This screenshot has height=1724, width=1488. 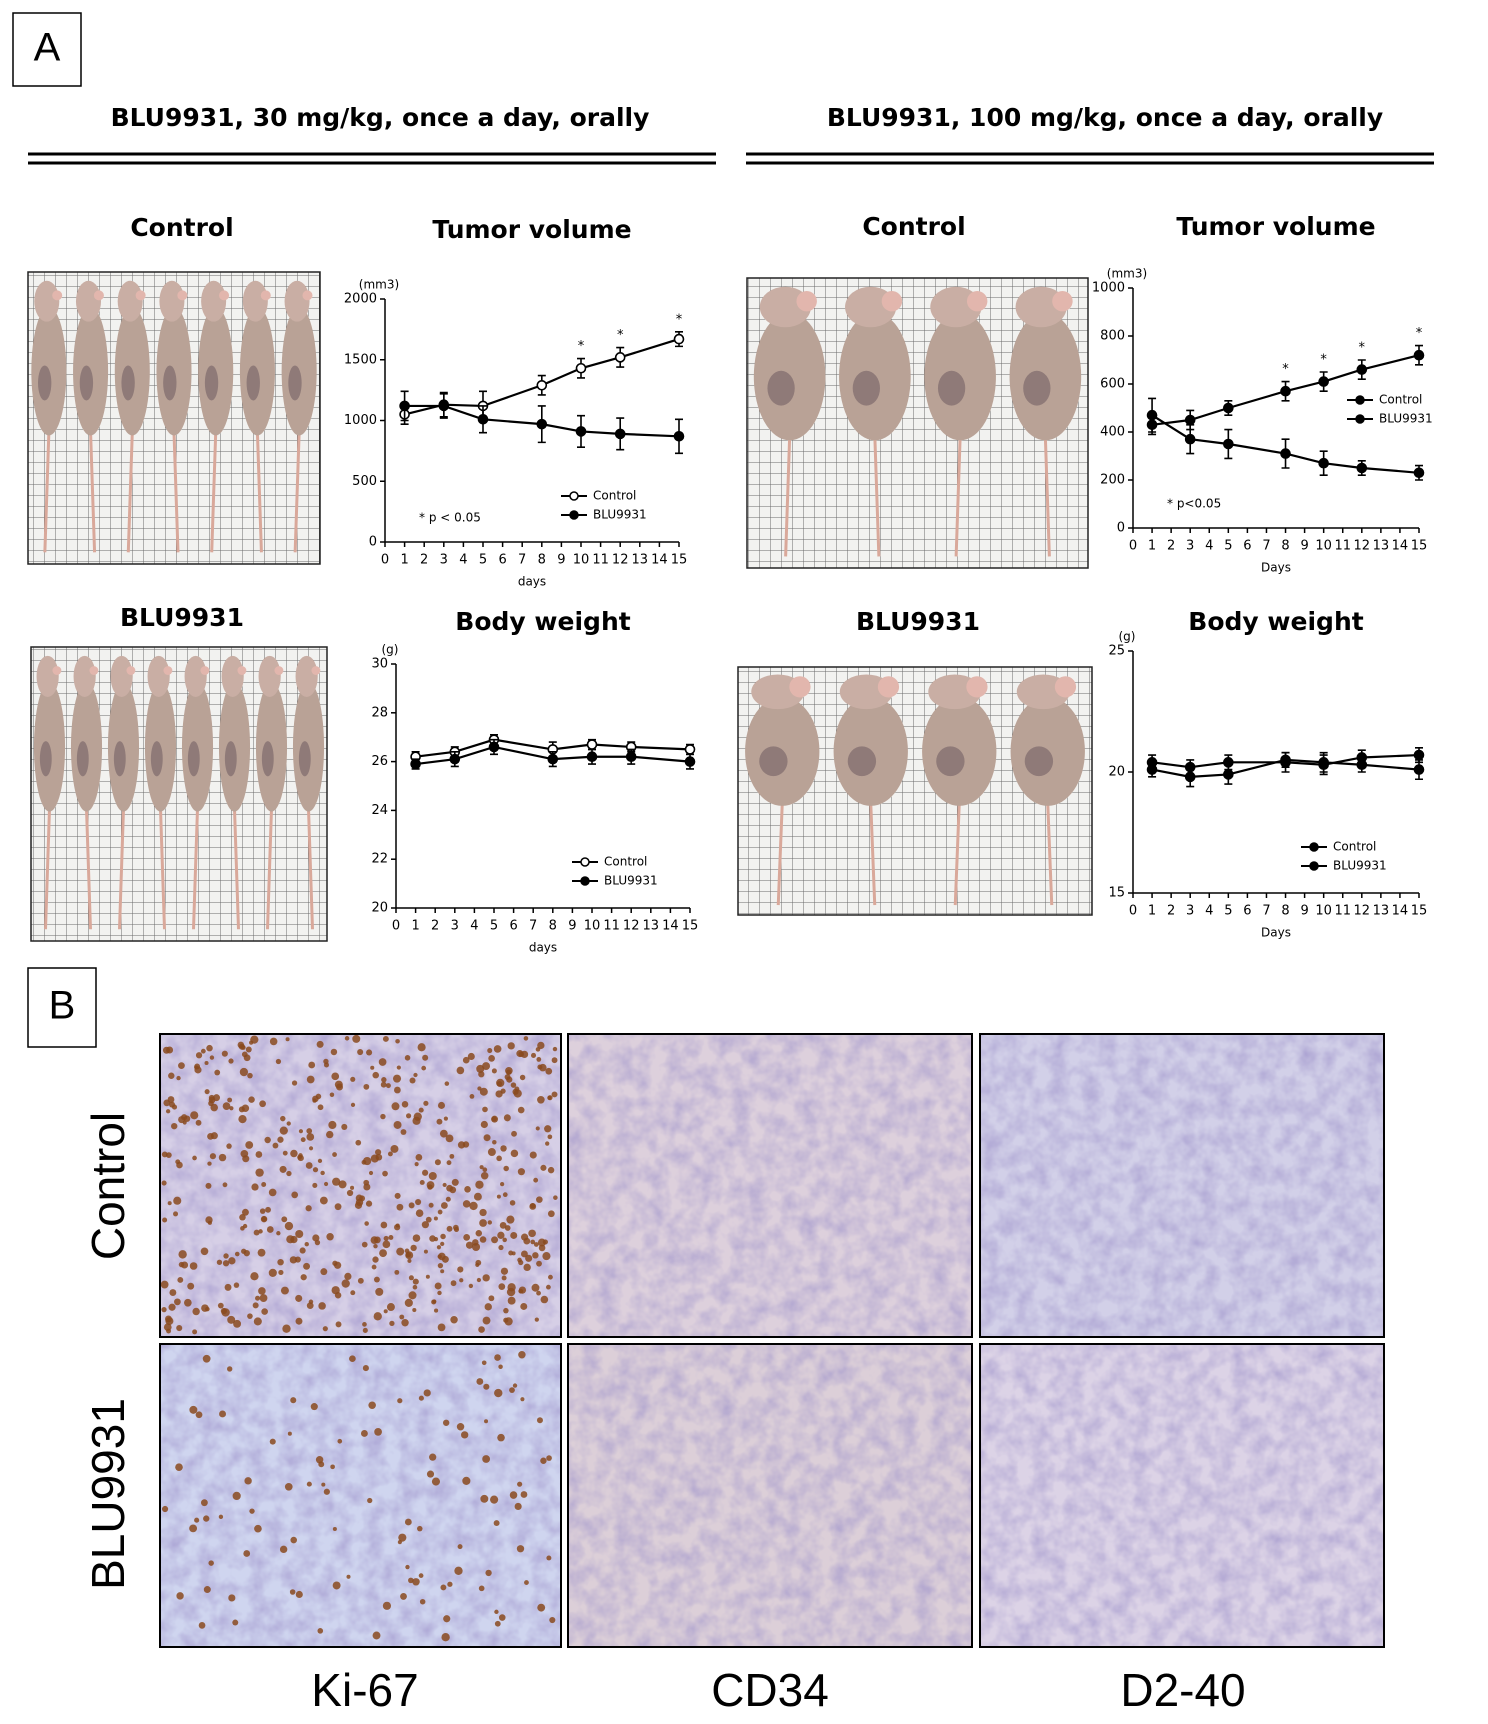 What do you see at coordinates (108, 1494) in the screenshot?
I see `row-label: BLU9931` at bounding box center [108, 1494].